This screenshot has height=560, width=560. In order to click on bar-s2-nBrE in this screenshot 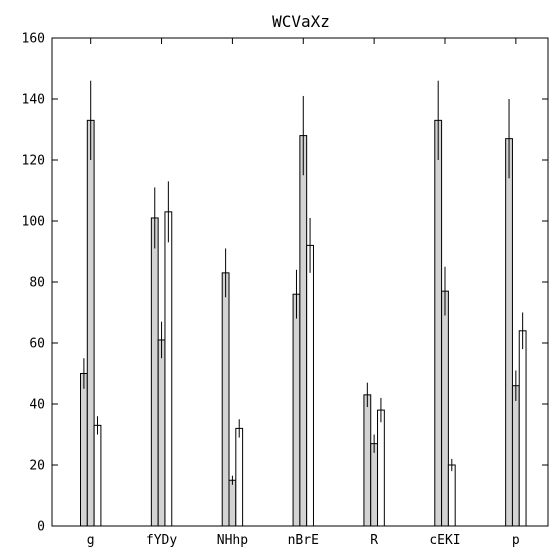, I will do `click(303, 331)`.